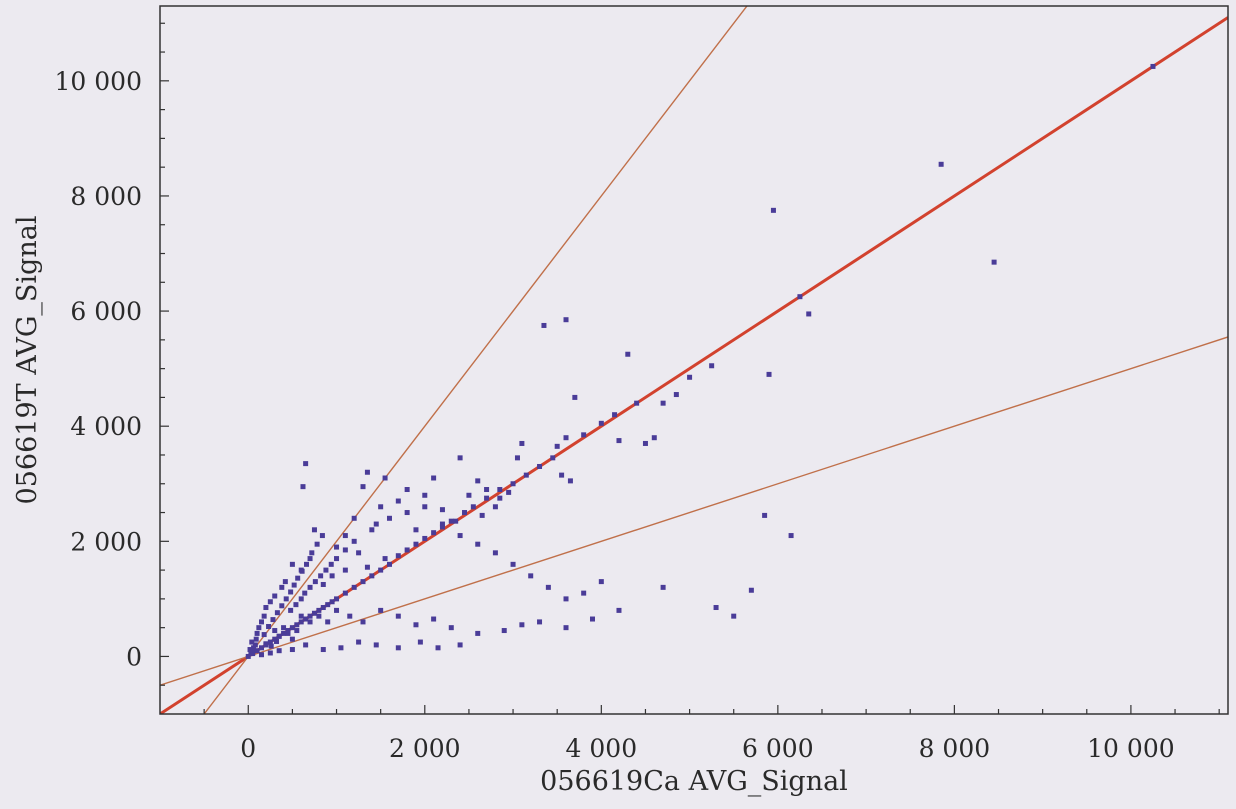  I want to click on y-tick-label: 6 000, so click(106, 311).